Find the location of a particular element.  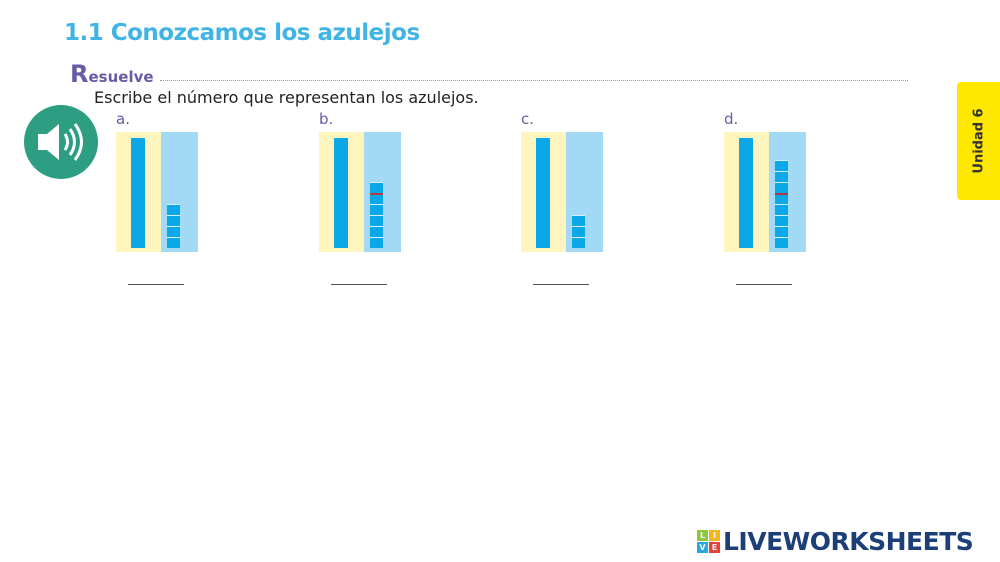

exercise-b: b. is located at coordinates (379, 200).